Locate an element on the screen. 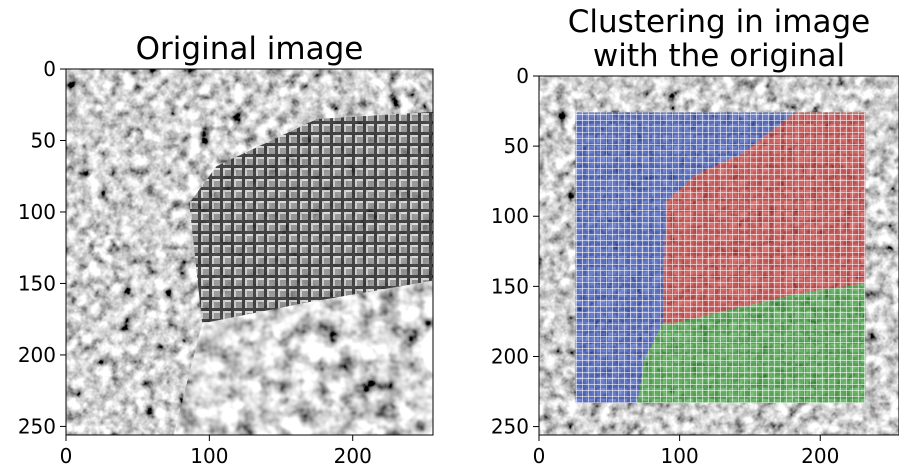  title-line: Clustering in image is located at coordinates (719, 22).